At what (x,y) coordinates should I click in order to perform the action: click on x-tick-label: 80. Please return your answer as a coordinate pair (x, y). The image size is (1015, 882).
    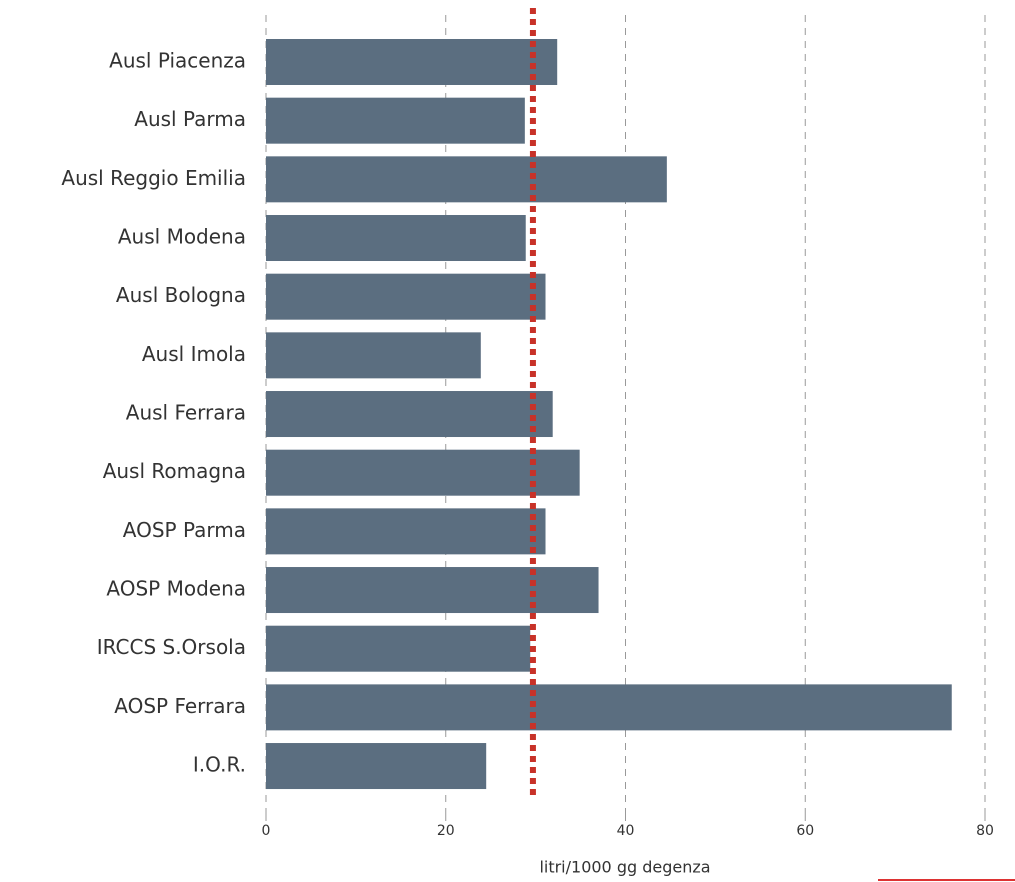
    Looking at the image, I should click on (985, 831).